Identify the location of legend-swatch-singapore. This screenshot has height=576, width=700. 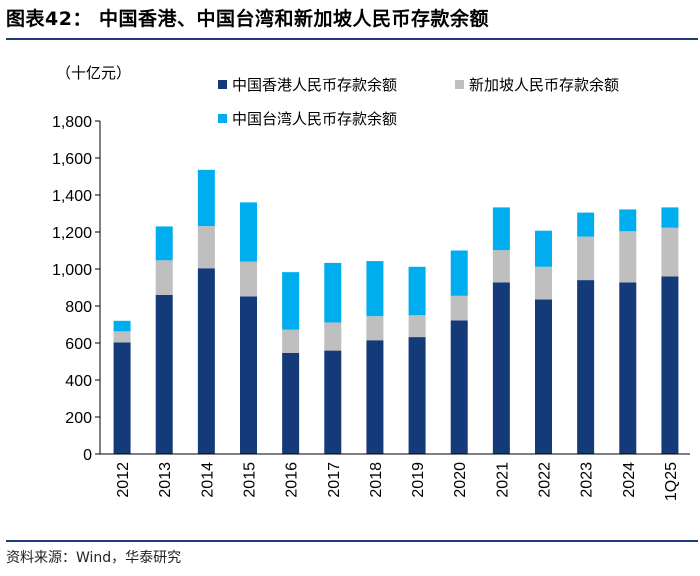
(459, 84).